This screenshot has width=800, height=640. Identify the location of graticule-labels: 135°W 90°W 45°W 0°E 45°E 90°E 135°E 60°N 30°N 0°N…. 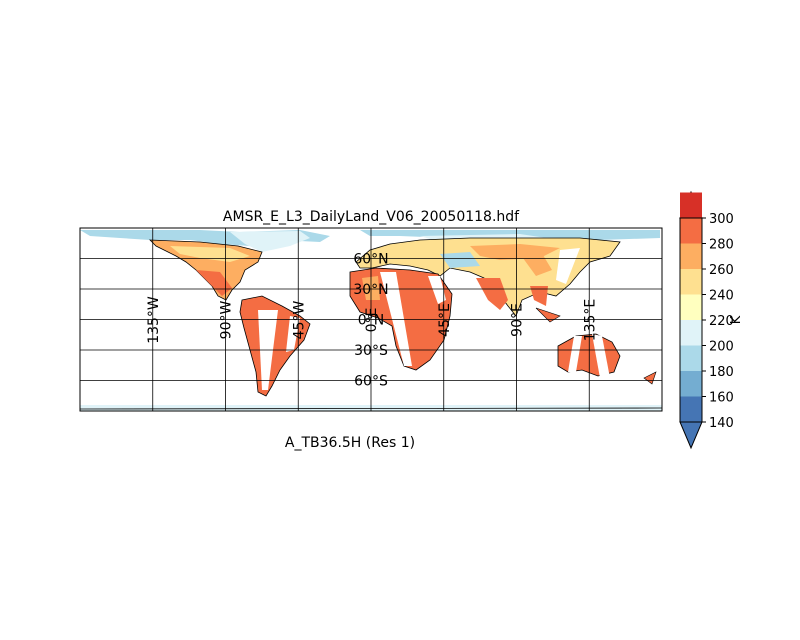
(372, 321).